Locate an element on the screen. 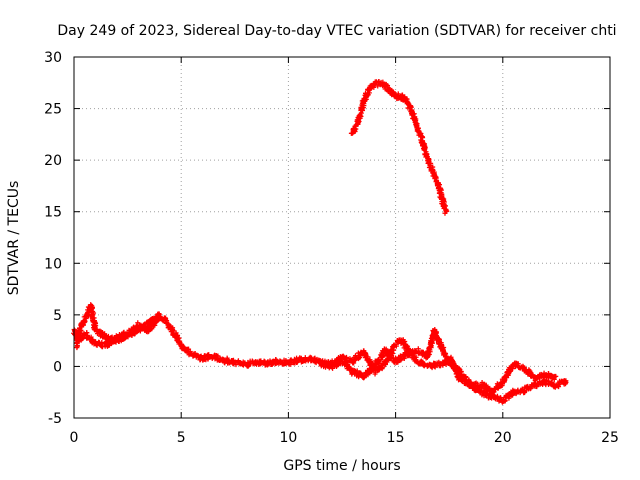 The width and height of the screenshot is (640, 480). y-tick-label: 20 is located at coordinates (53, 161).